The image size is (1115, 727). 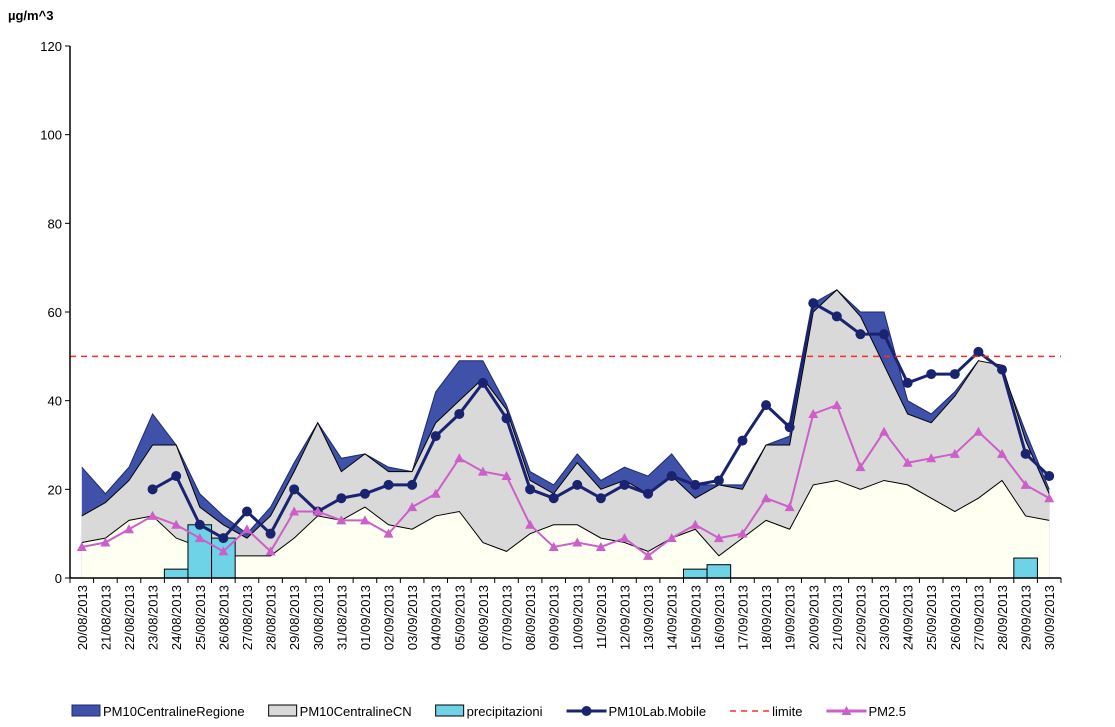 What do you see at coordinates (507, 617) in the screenshot?
I see `x-tick-label: 07/09/2013` at bounding box center [507, 617].